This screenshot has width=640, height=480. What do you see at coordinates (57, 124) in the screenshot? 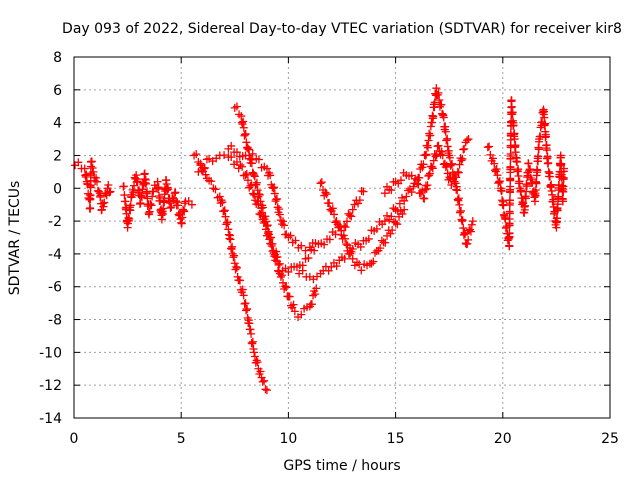
I see `y-tick-label: 4` at bounding box center [57, 124].